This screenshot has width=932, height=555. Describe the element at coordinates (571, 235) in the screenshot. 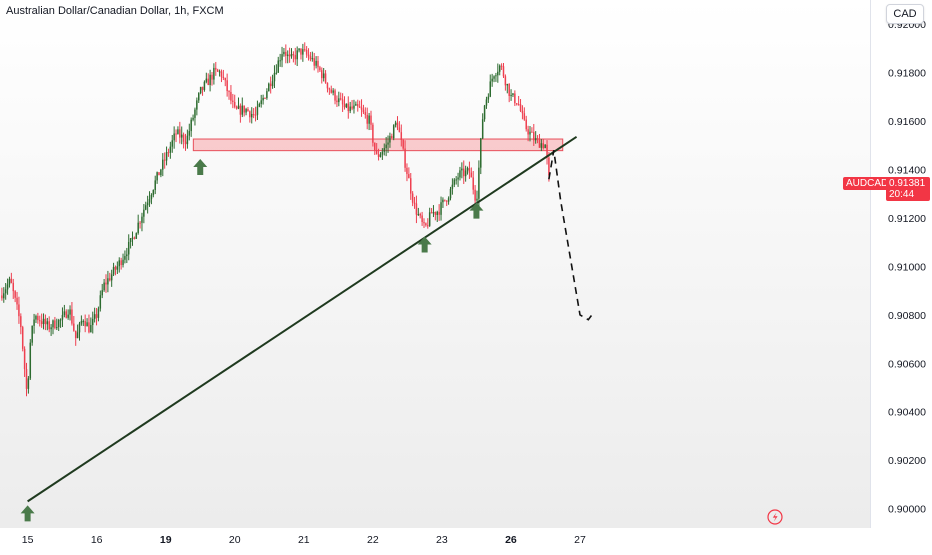

I see `projection-path` at that location.